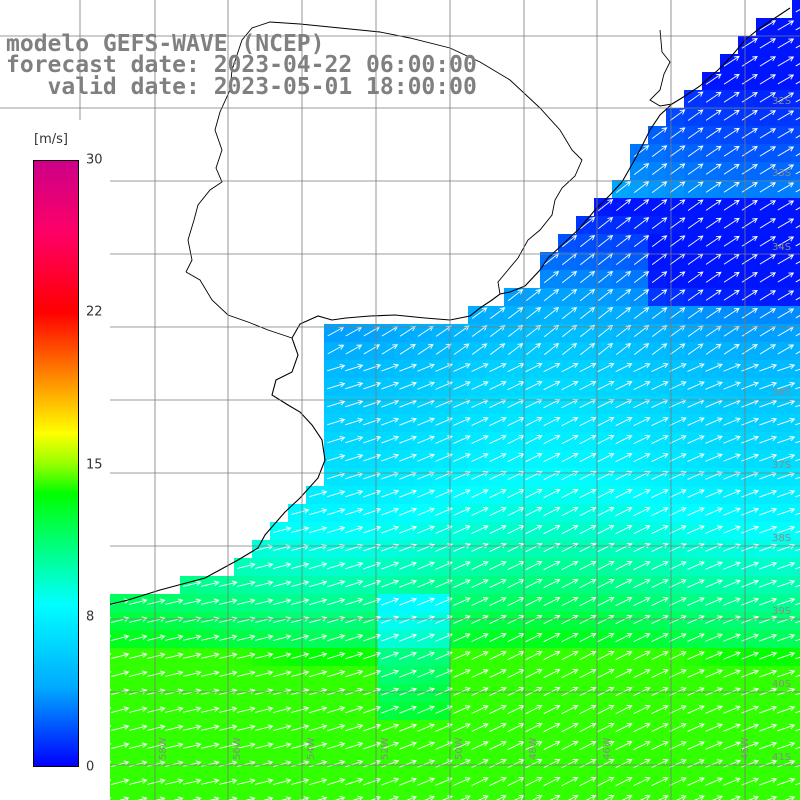 This screenshot has width=800, height=800. I want to click on latitude-label: 40S, so click(781, 684).